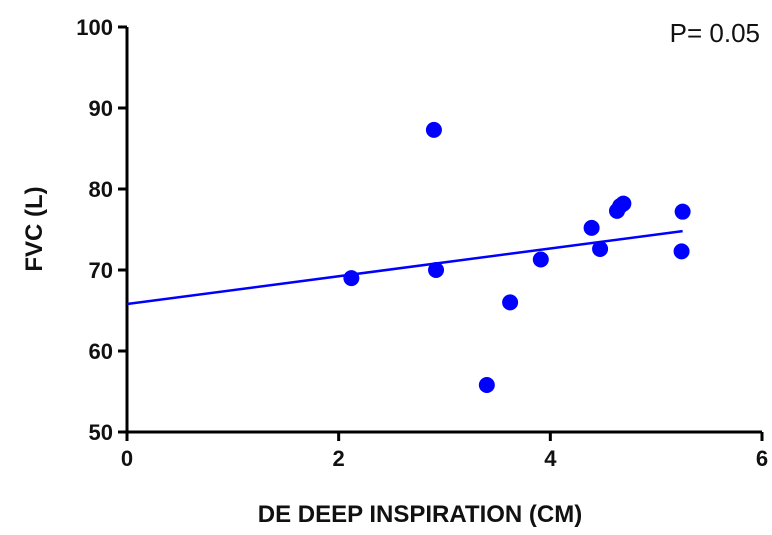  I want to click on x-tick-label: 0, so click(127, 458).